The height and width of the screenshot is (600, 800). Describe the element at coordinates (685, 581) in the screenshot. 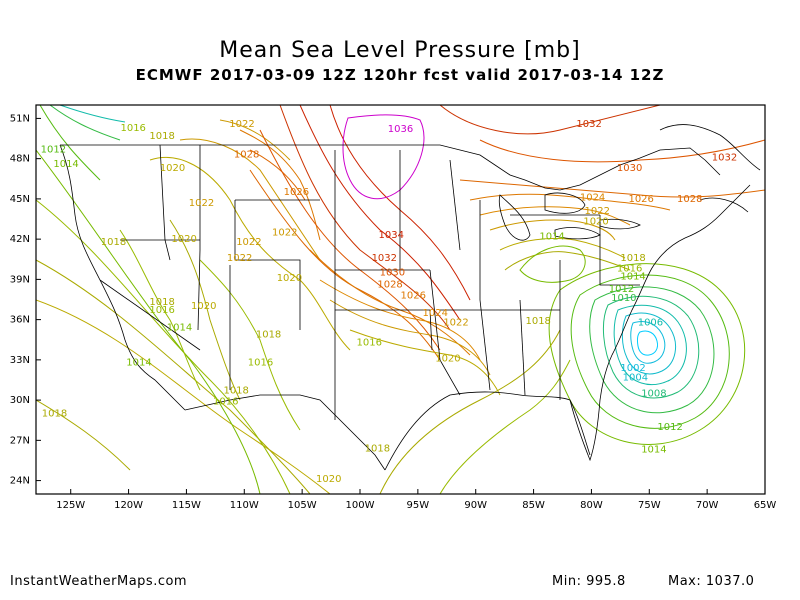

I see `max-label: Max:` at that location.